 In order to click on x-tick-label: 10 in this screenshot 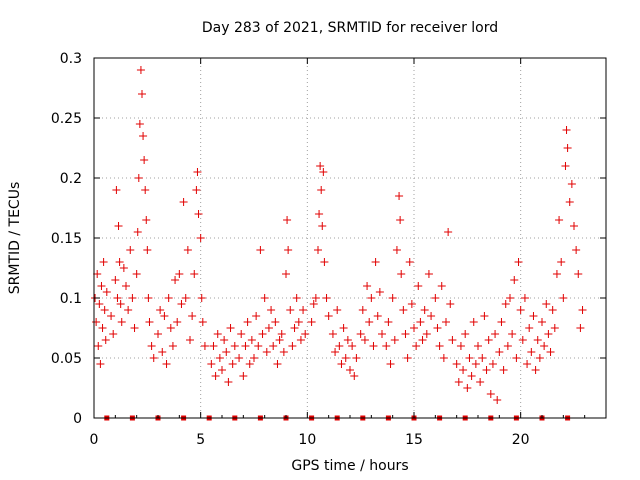, I will do `click(307, 440)`.